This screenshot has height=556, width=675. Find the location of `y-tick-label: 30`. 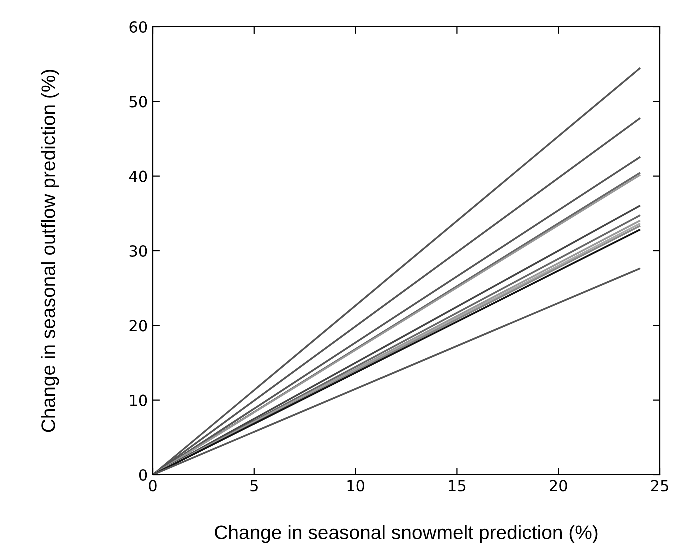

y-tick-label: 30 is located at coordinates (139, 251).